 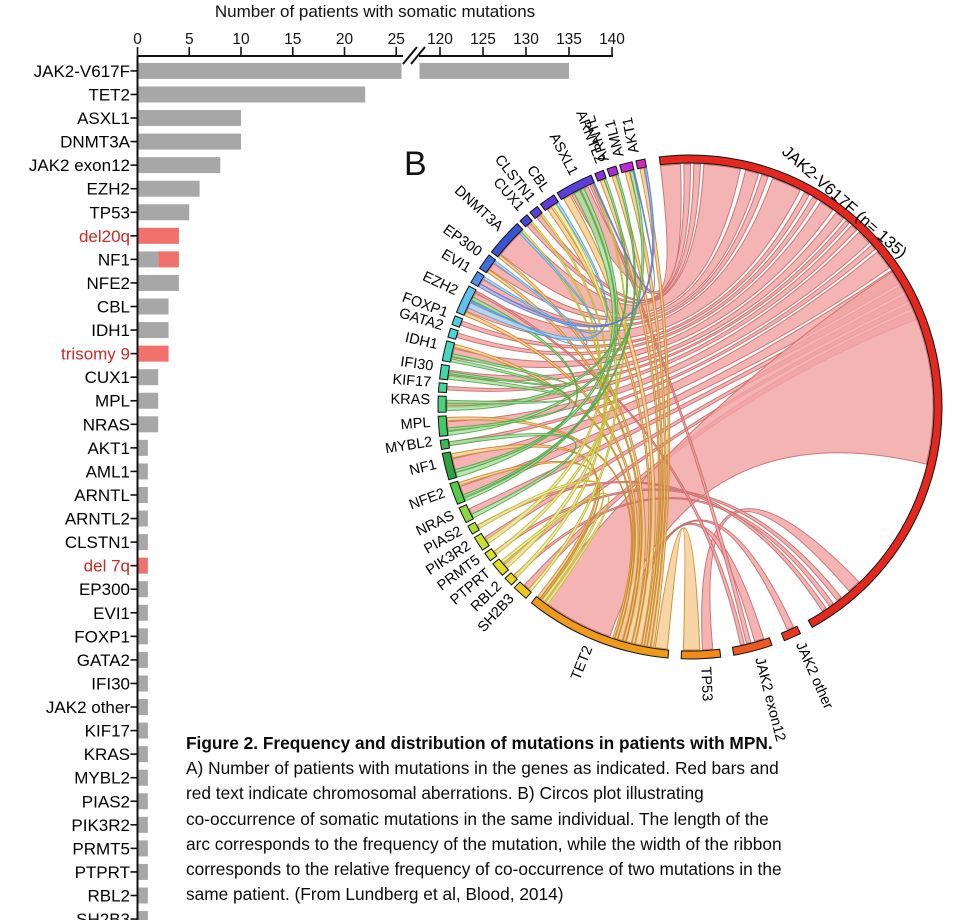 I want to click on circos-segment-PIK3R2, so click(x=481, y=541).